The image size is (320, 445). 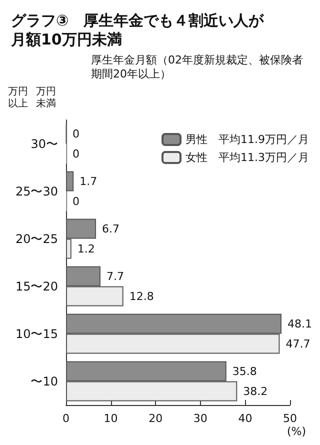 I want to click on data-label: 35.8, so click(x=244, y=371).